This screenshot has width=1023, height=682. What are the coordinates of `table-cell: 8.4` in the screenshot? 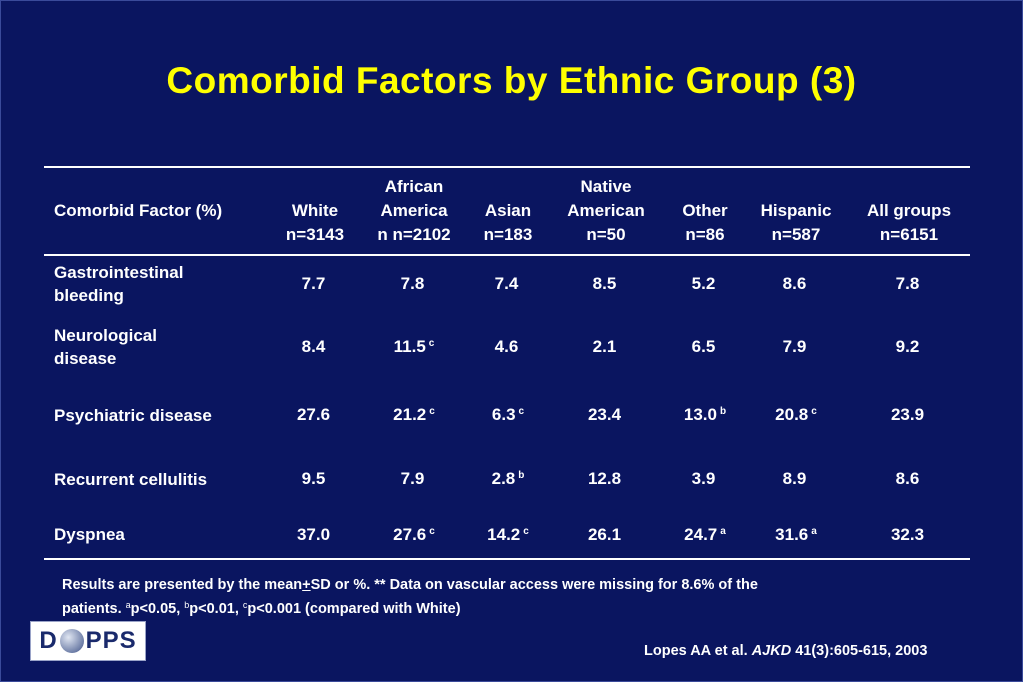 It's located at (313, 346).